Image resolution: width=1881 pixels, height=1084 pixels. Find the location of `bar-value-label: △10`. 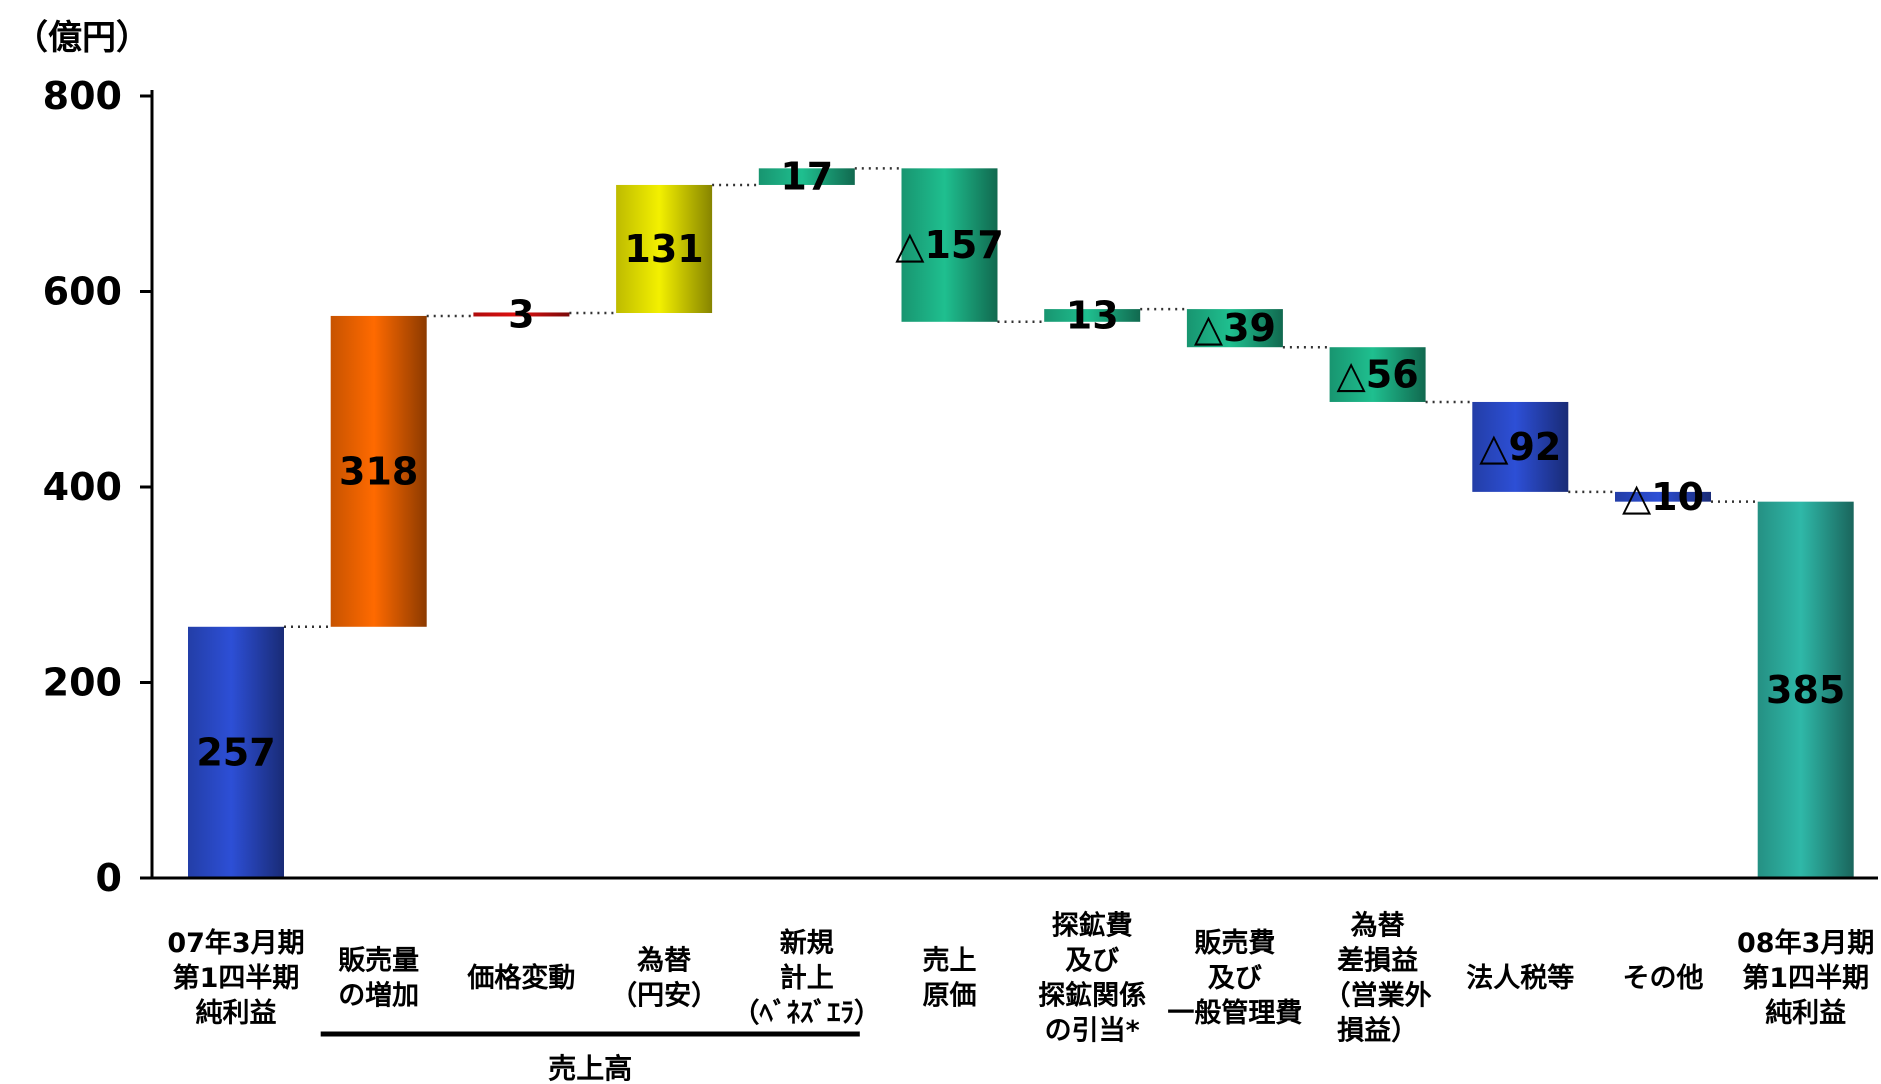

bar-value-label: △10 is located at coordinates (1663, 497).